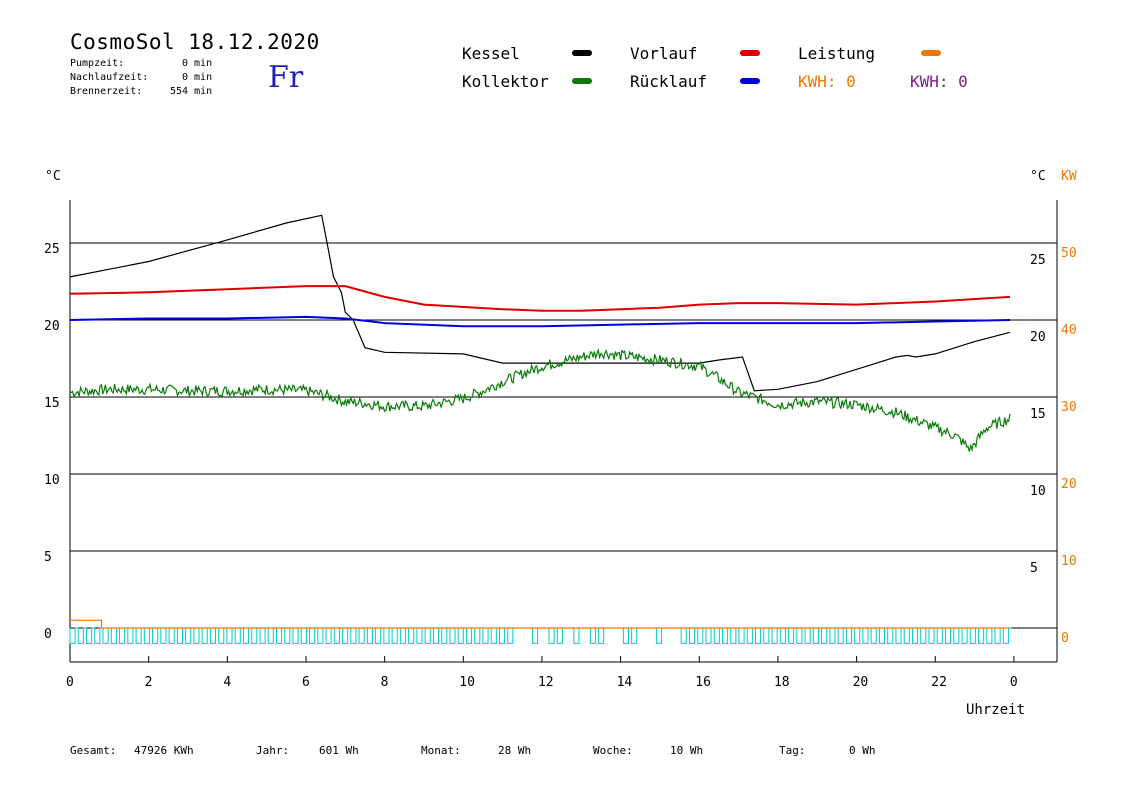 Image resolution: width=1148 pixels, height=812 pixels. Describe the element at coordinates (1038, 337) in the screenshot. I see `y-tick-right: 20` at that location.